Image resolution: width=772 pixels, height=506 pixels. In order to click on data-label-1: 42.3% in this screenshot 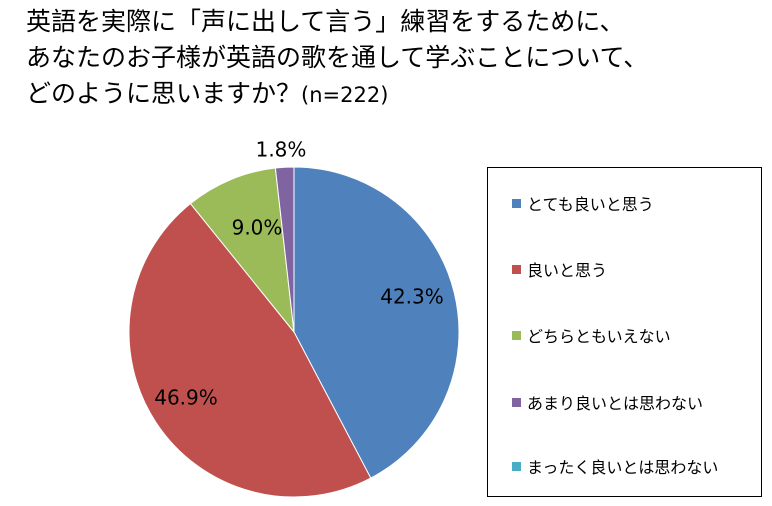, I will do `click(412, 297)`.